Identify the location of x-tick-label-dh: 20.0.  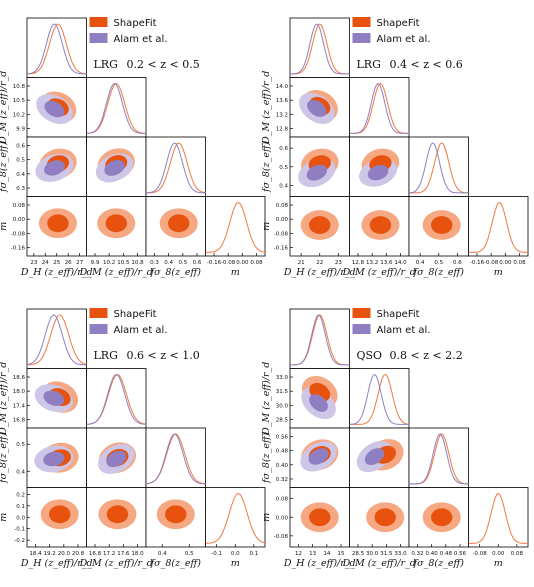
(64, 554).